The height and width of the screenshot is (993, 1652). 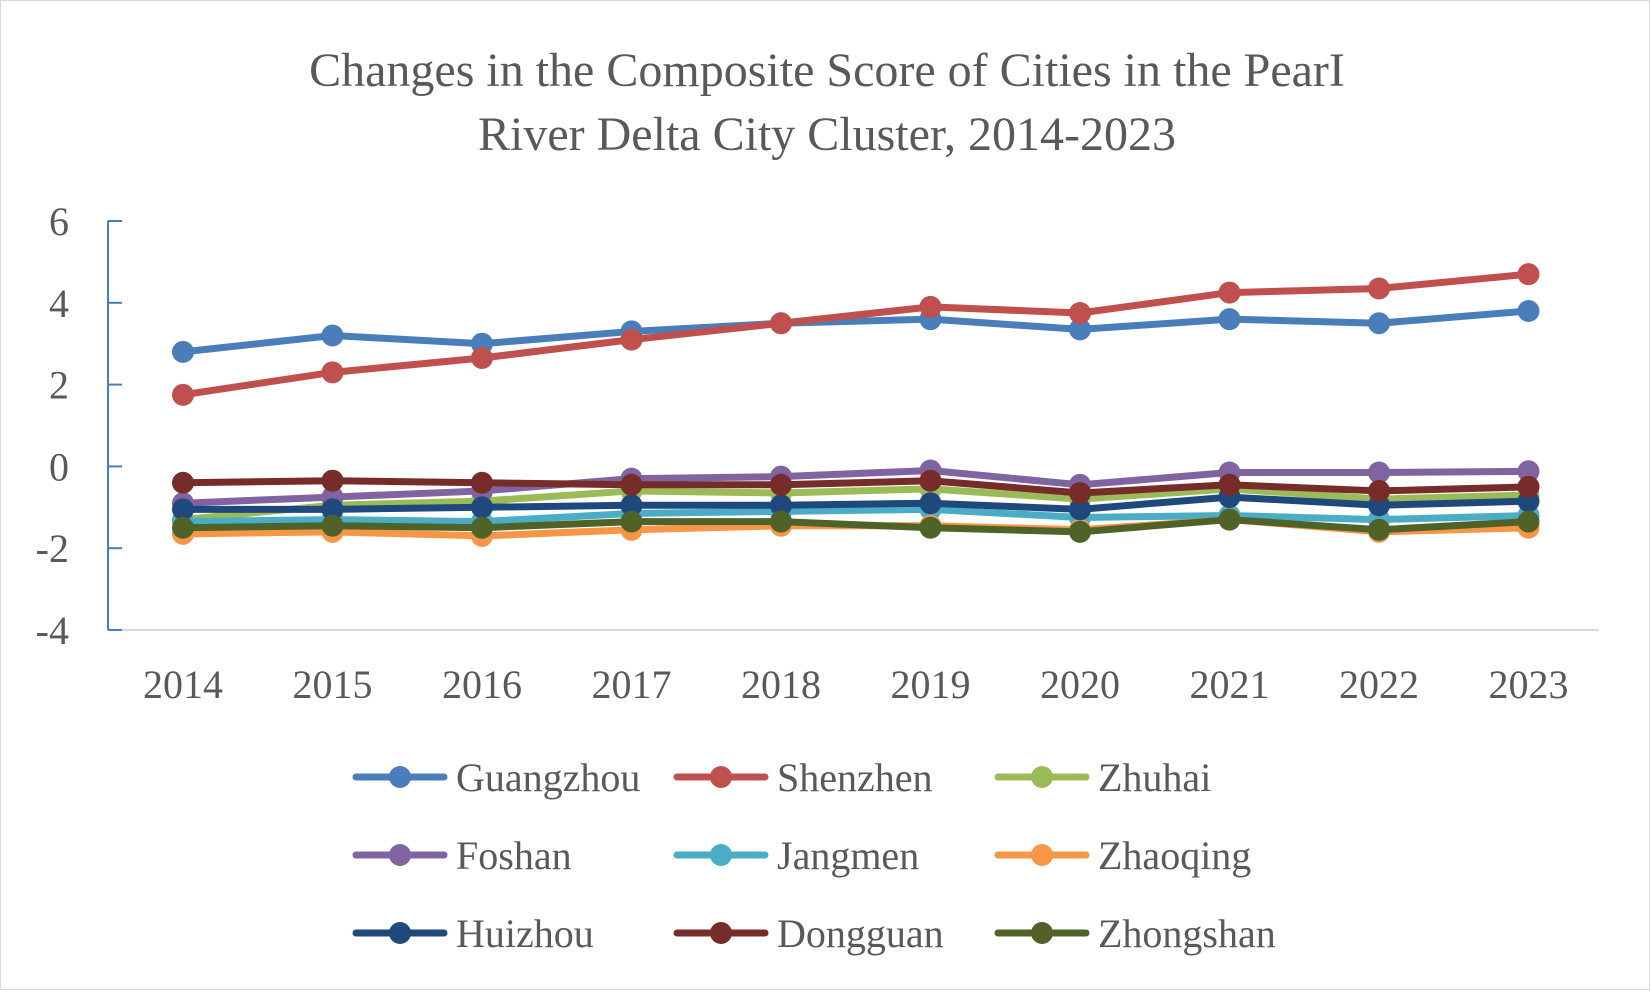 What do you see at coordinates (52, 630) in the screenshot?
I see `y-tick-label: -4` at bounding box center [52, 630].